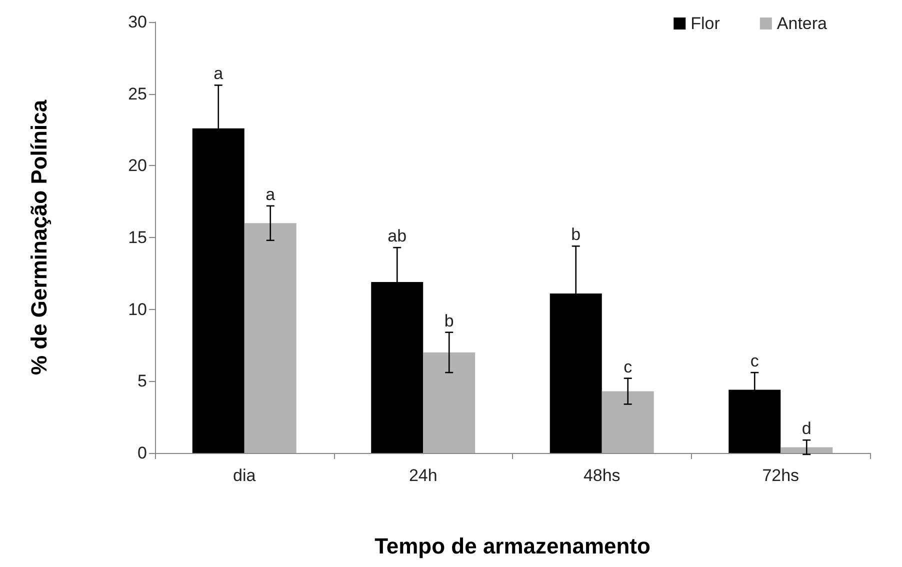  Describe the element at coordinates (781, 475) in the screenshot. I see `x-tick-label: 72hs` at that location.